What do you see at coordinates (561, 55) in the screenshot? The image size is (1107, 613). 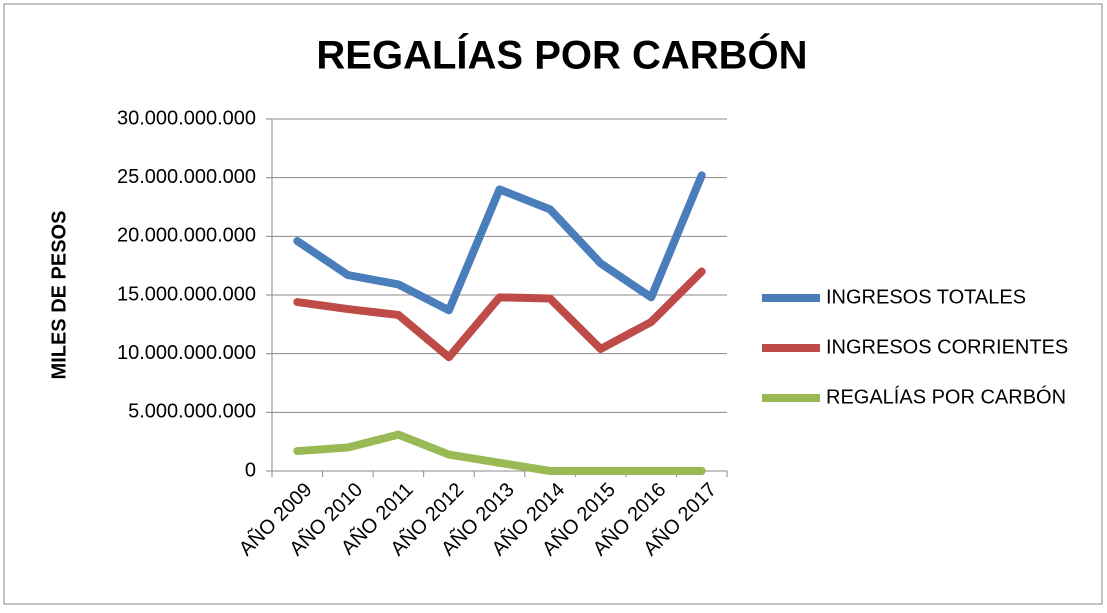 I see `chart-title: REGALÍAS POR CARBÓN` at bounding box center [561, 55].